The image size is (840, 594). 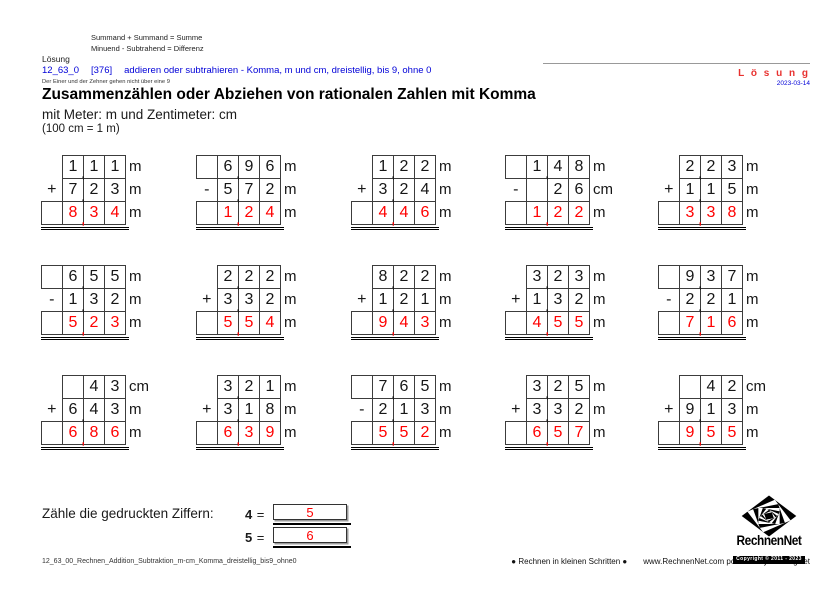 What do you see at coordinates (254, 538) in the screenshot?
I see `count-row-2-label: 5 =` at bounding box center [254, 538].